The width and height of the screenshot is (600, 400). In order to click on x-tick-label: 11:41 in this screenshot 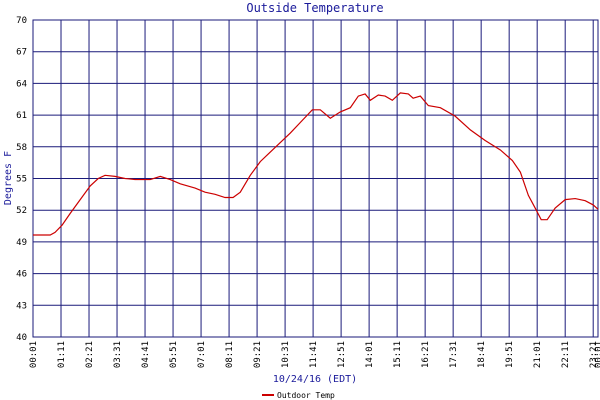, I will do `click(314, 354)`.